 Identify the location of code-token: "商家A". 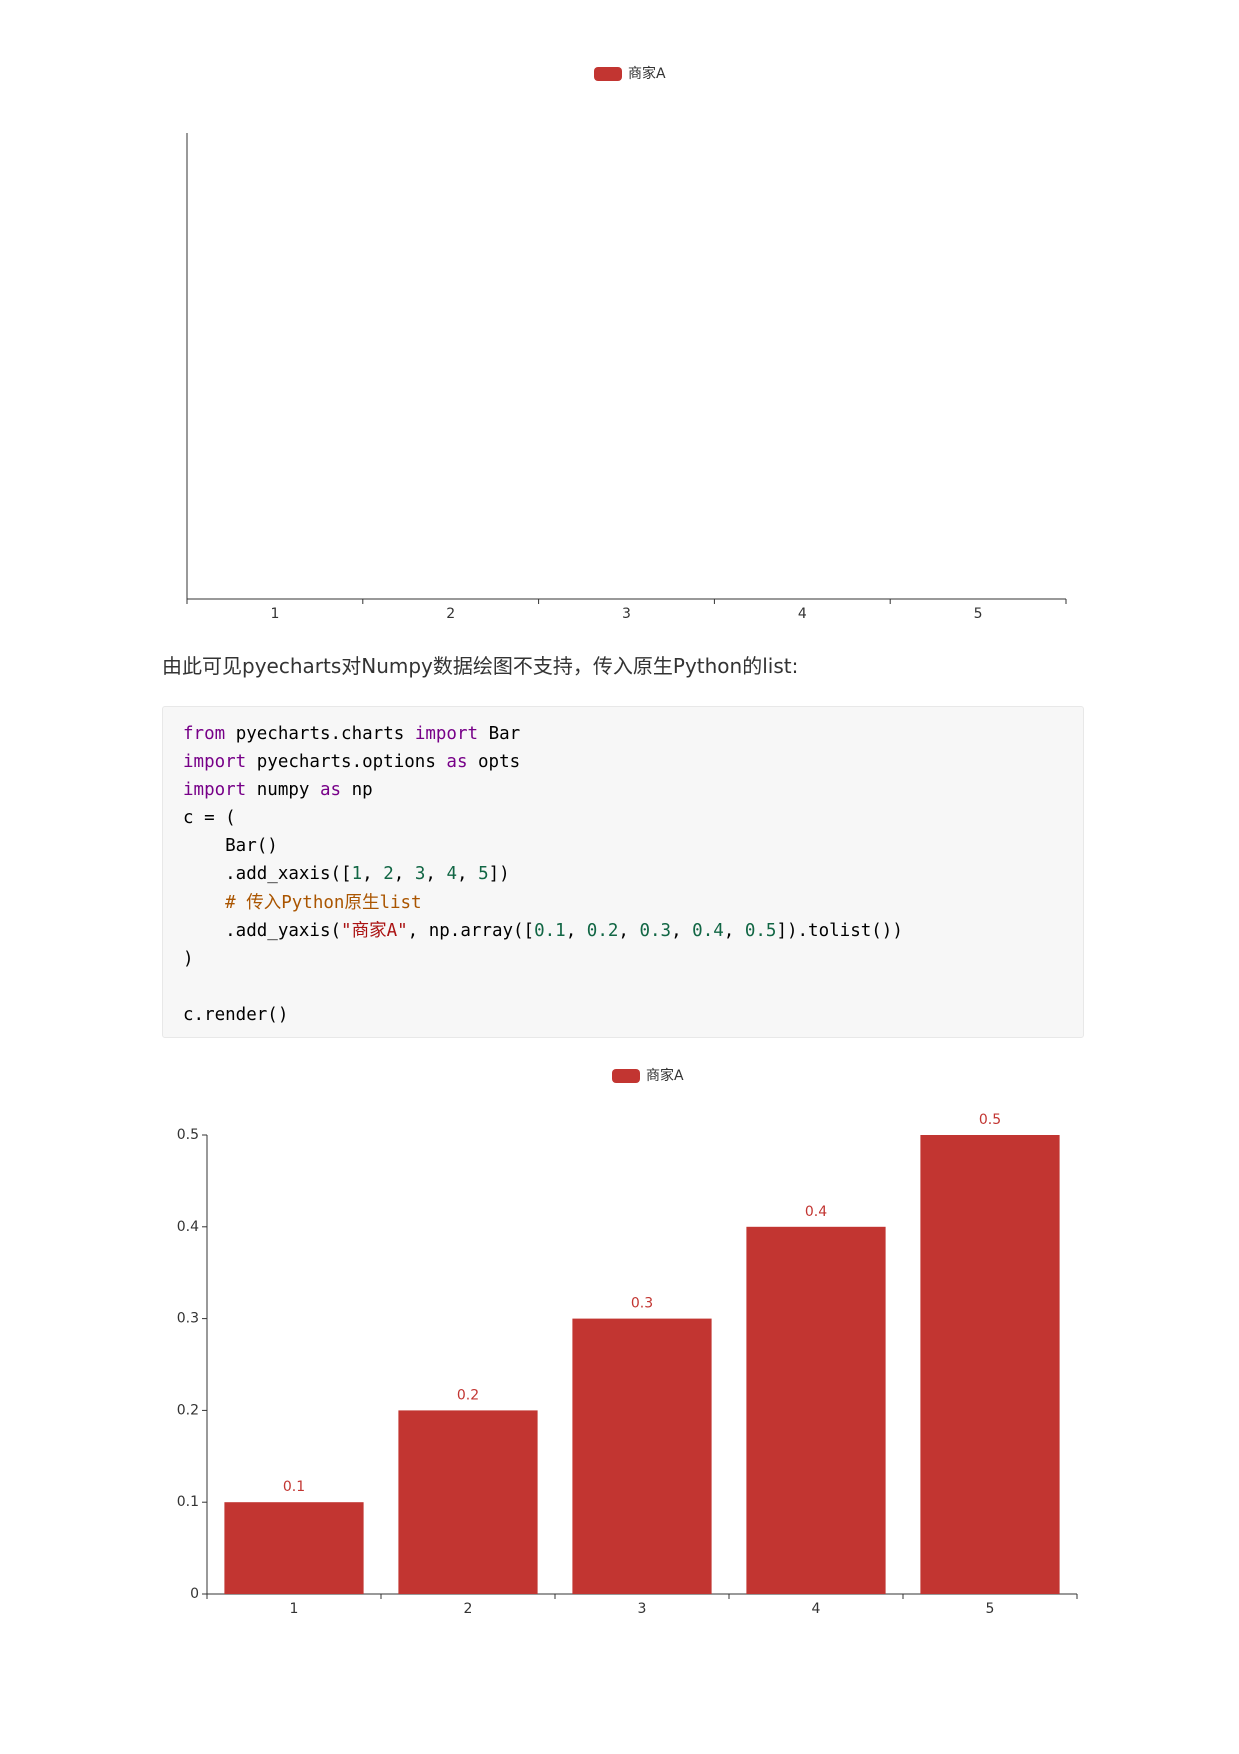
(374, 930).